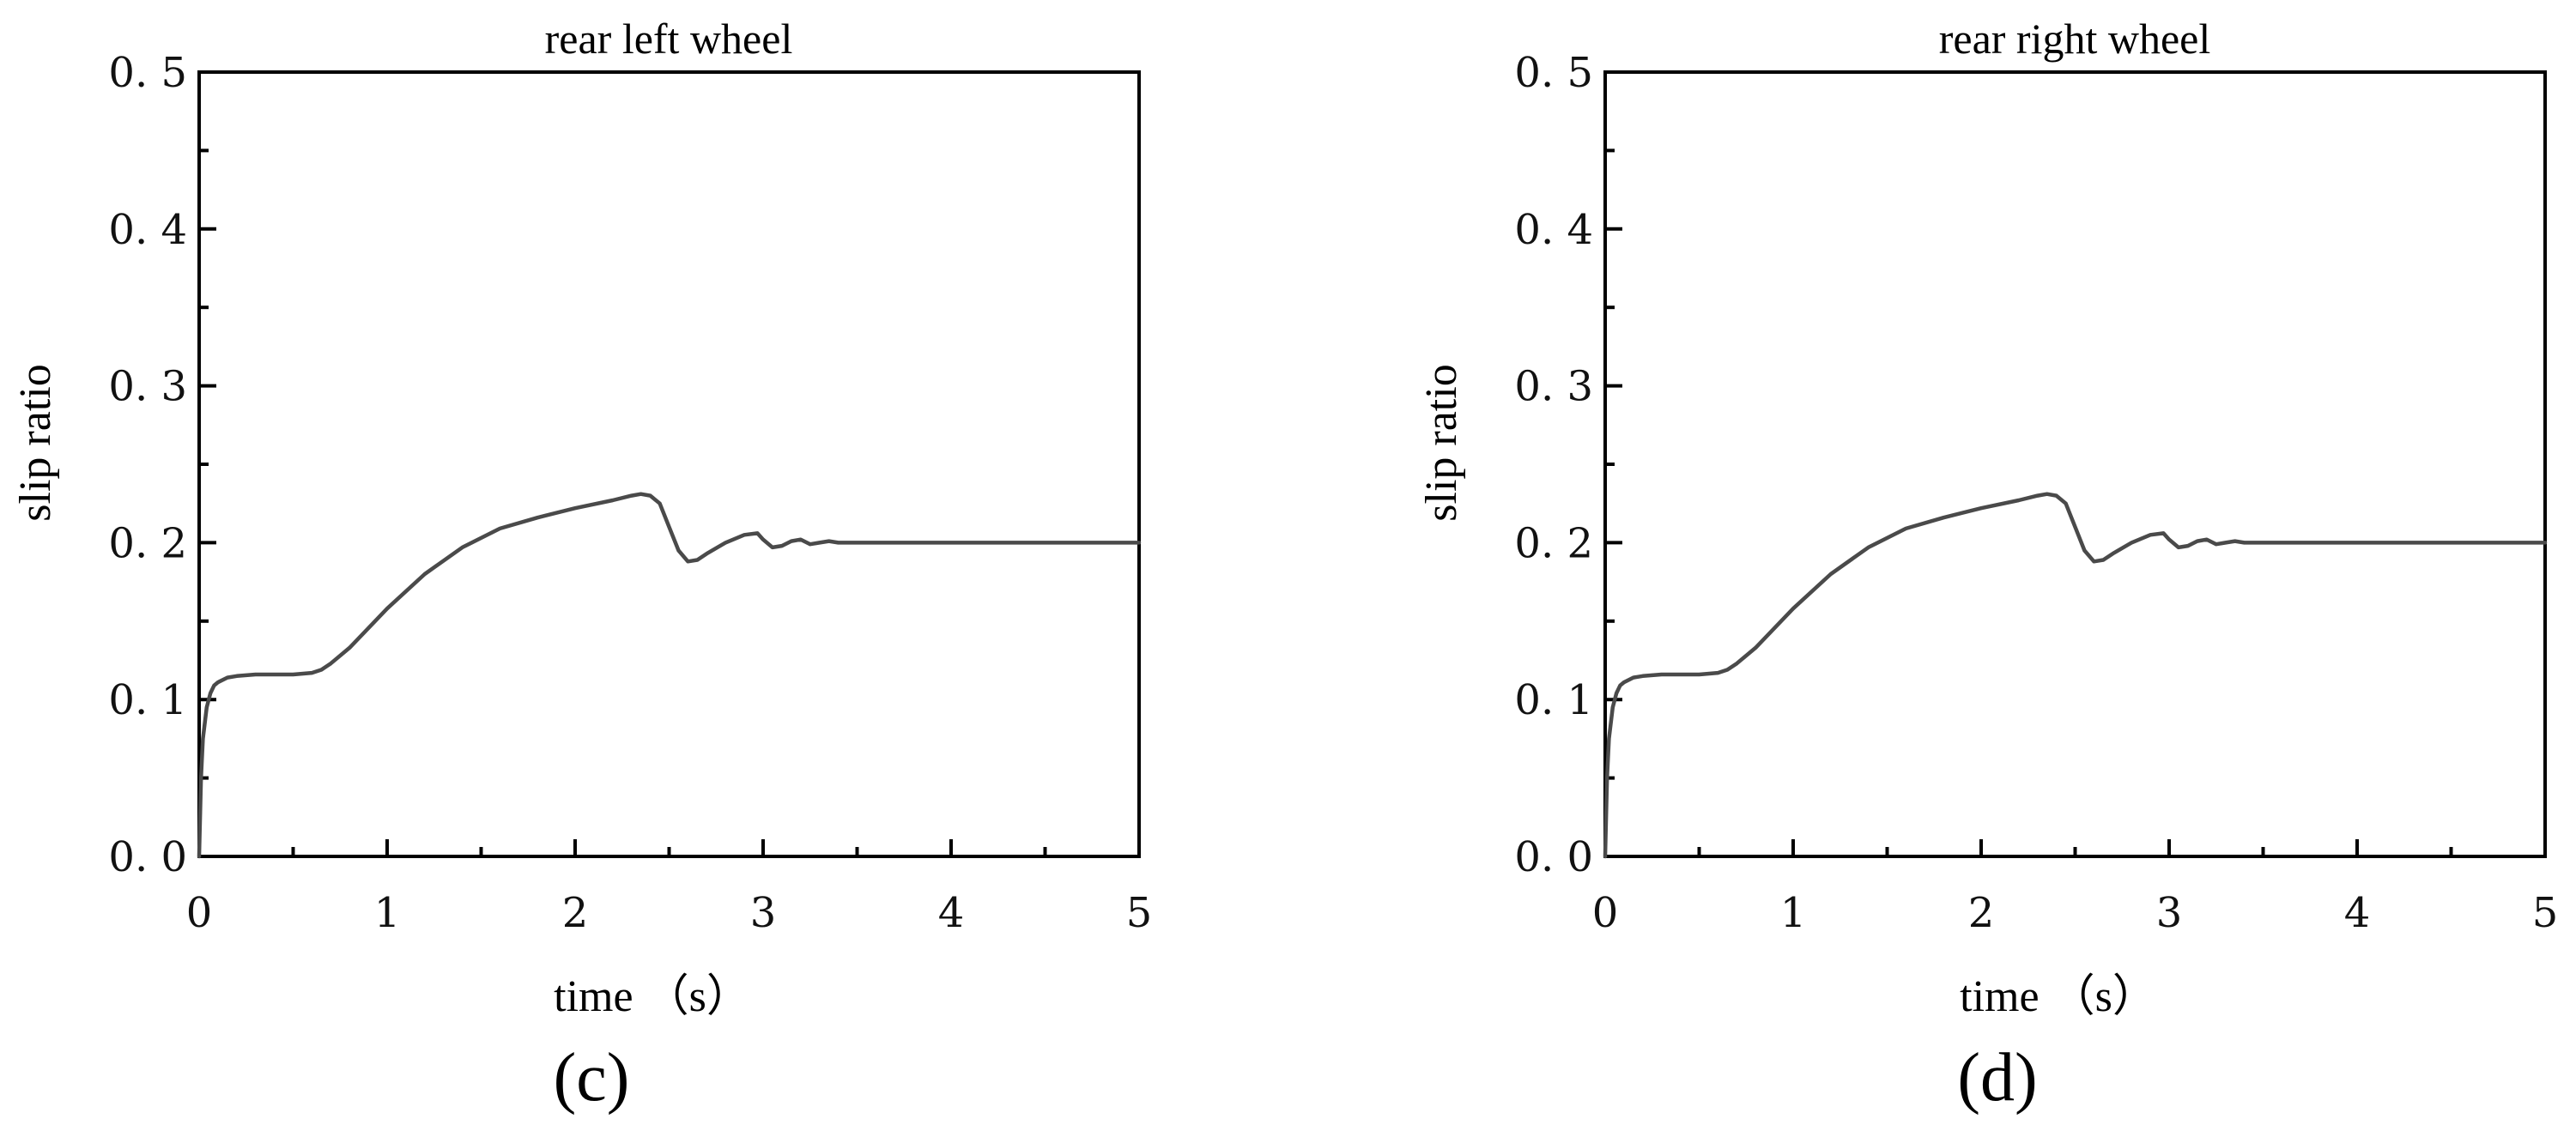 The image size is (2576, 1125). What do you see at coordinates (592, 1078) in the screenshot?
I see `panel-label: (c)` at bounding box center [592, 1078].